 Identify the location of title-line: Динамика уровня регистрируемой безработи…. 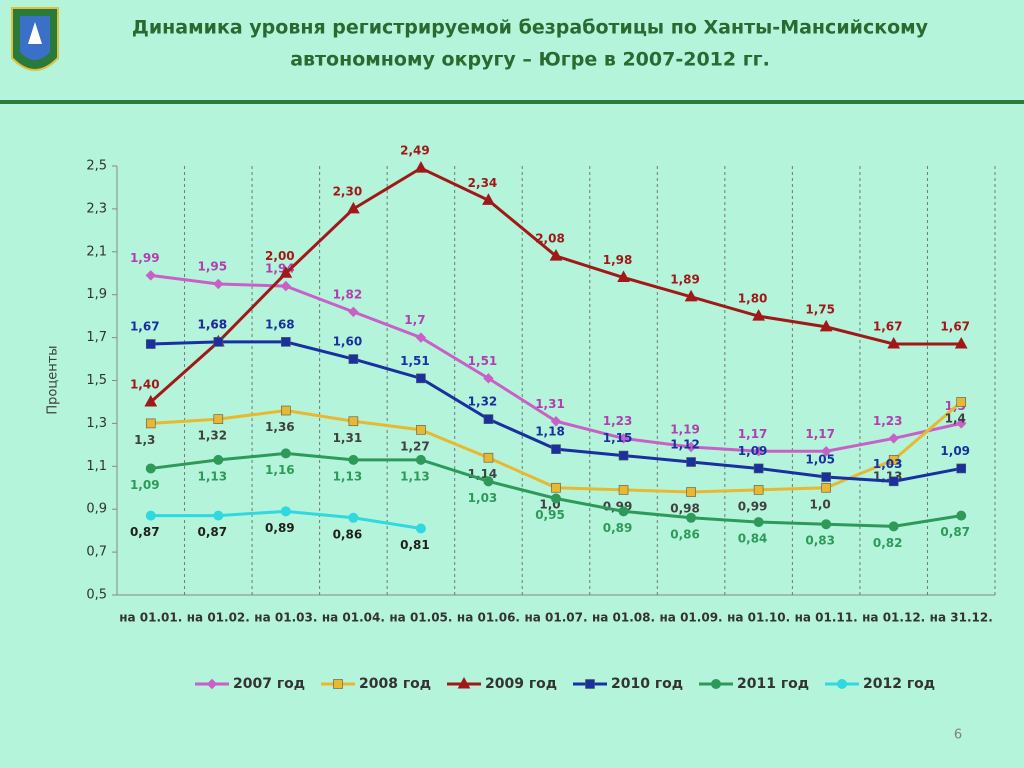
(530, 28).